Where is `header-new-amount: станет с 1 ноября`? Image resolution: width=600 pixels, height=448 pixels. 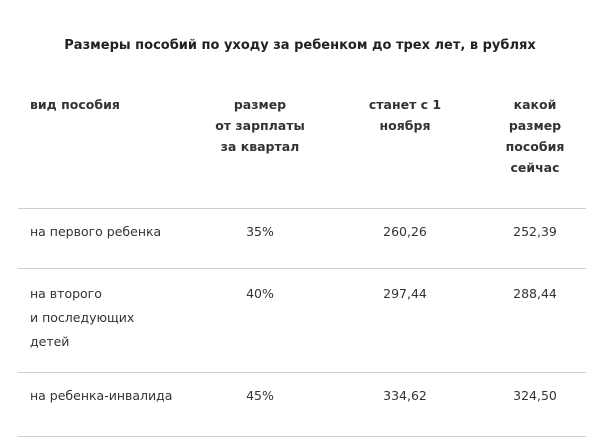 header-new-amount: станет с 1 ноября is located at coordinates (405, 115).